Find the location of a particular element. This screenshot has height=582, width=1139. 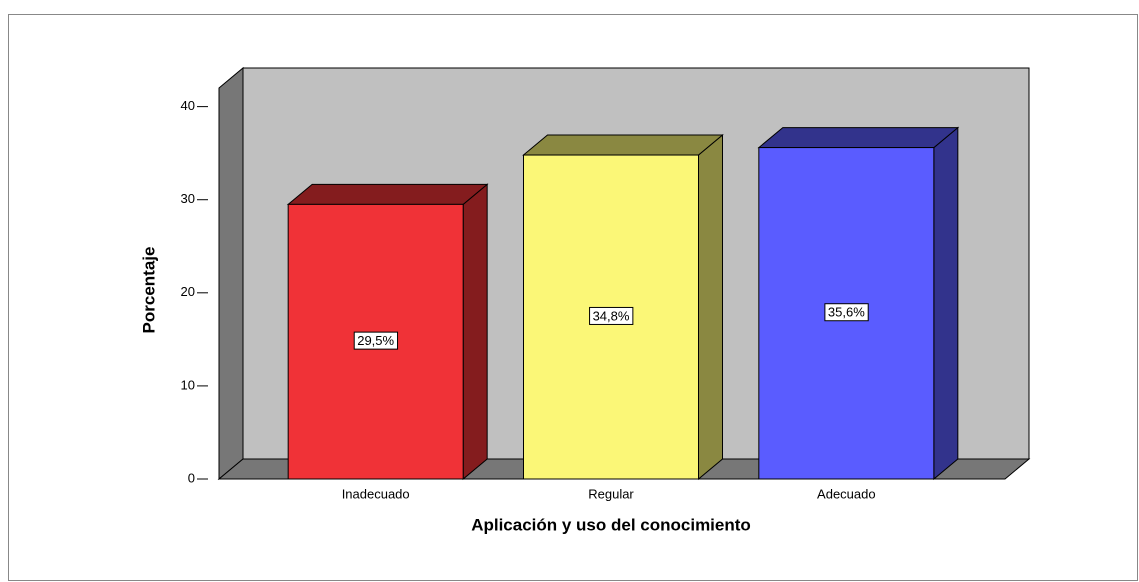

y-tick-label: 30 is located at coordinates (188, 198).